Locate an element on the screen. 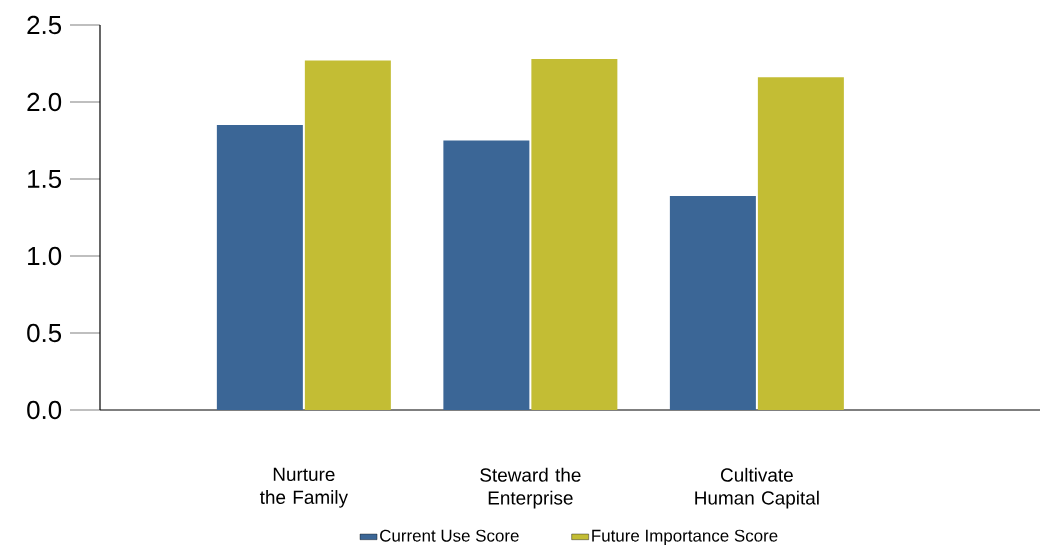 The height and width of the screenshot is (550, 1044). y-tick-label: 1.5 is located at coordinates (45, 179).